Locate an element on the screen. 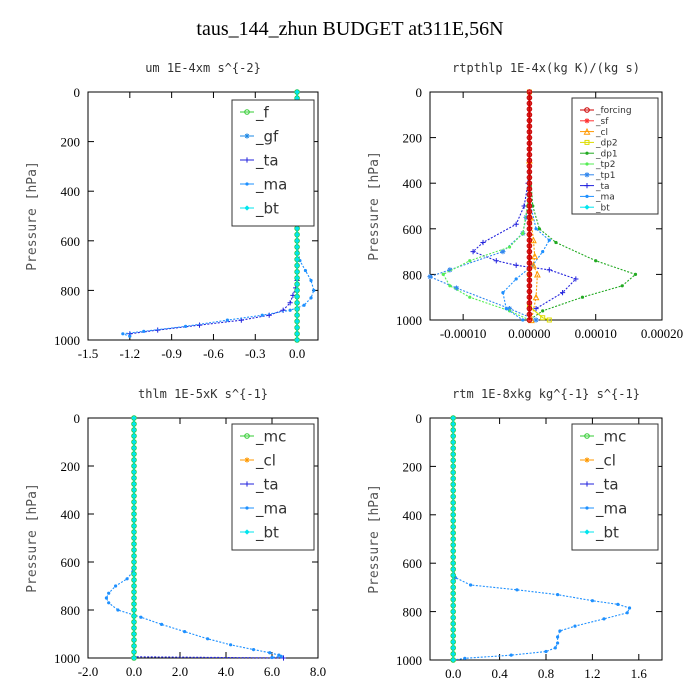  page-title: taus_144_zhun BUDGET at311E,56N is located at coordinates (350, 29).